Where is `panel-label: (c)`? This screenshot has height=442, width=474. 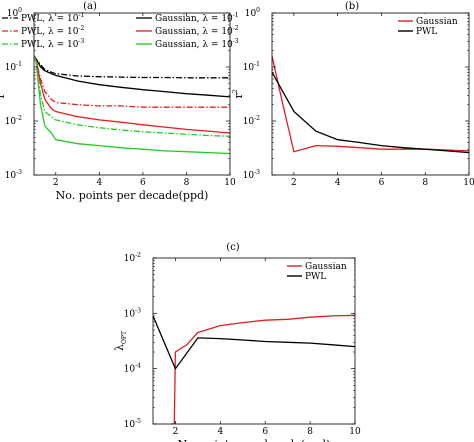 panel-label: (c) is located at coordinates (233, 247).